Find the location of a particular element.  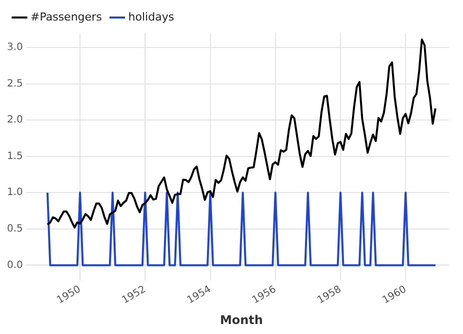

legend-label: #Passengers is located at coordinates (66, 17).